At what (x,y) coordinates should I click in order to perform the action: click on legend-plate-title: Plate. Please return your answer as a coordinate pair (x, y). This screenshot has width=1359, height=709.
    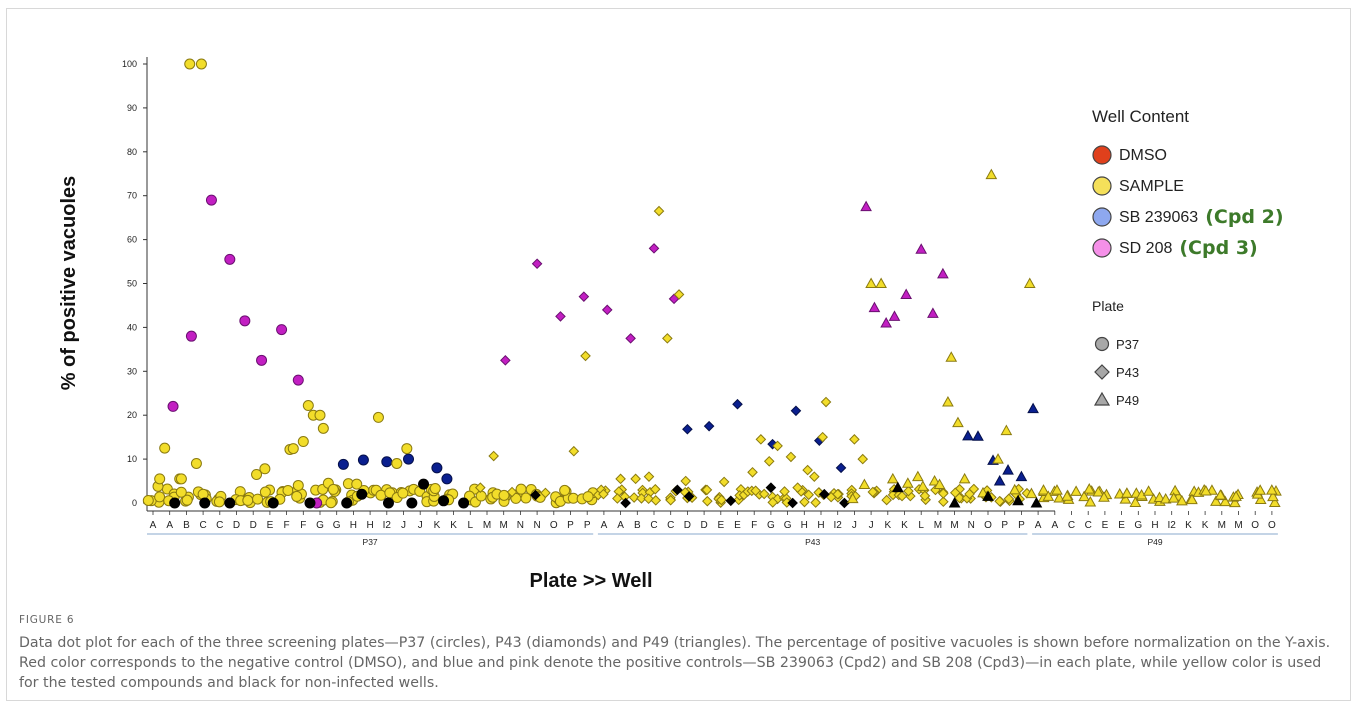
    Looking at the image, I should click on (1108, 306).